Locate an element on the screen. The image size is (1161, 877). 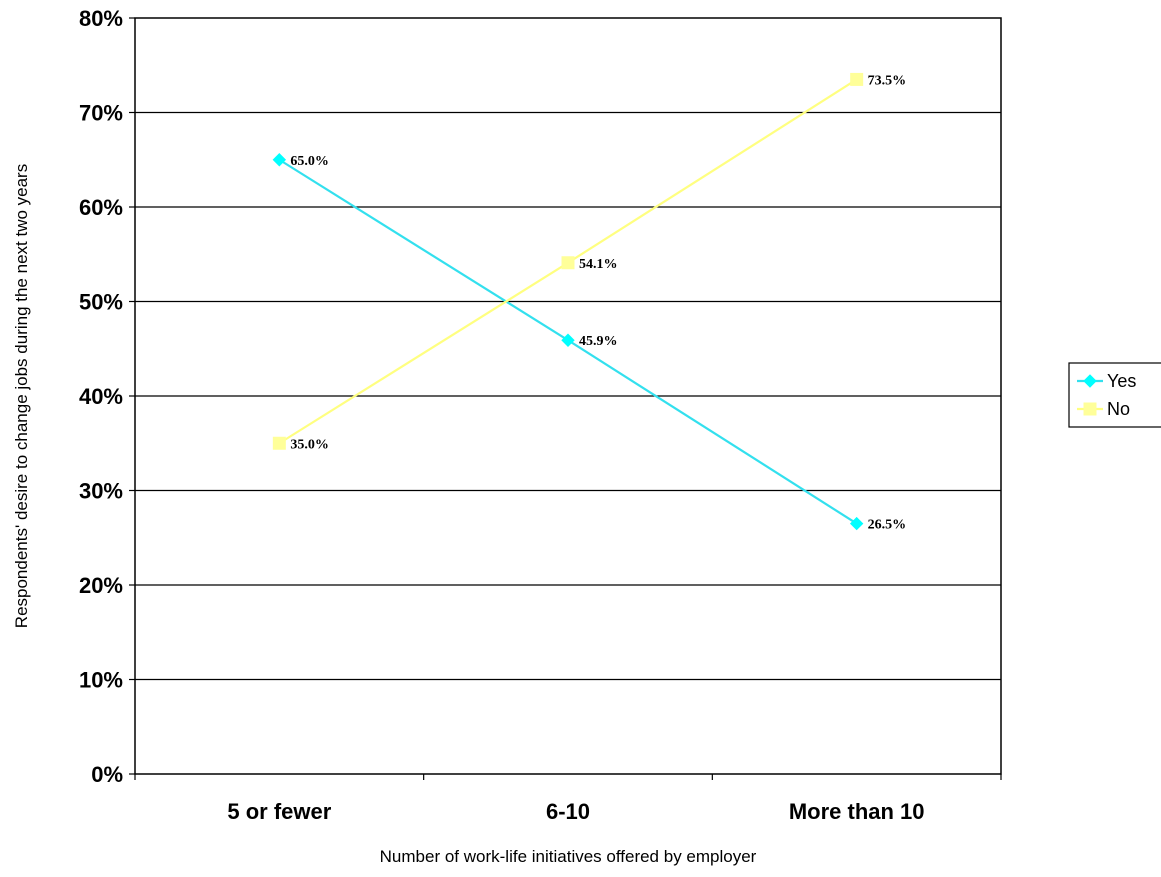
y-tick-label: 0% is located at coordinates (107, 774).